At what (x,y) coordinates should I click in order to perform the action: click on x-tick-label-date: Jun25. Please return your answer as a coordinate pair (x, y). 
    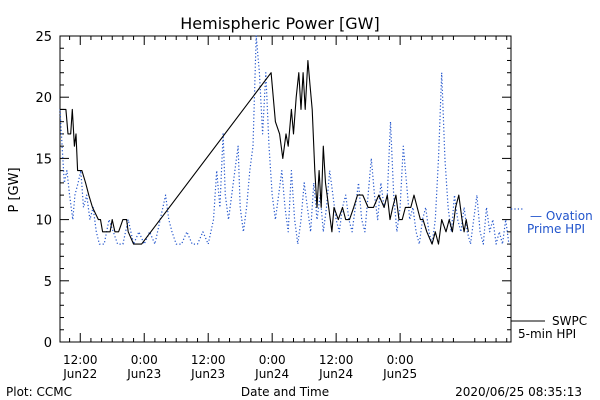
    Looking at the image, I should click on (399, 374).